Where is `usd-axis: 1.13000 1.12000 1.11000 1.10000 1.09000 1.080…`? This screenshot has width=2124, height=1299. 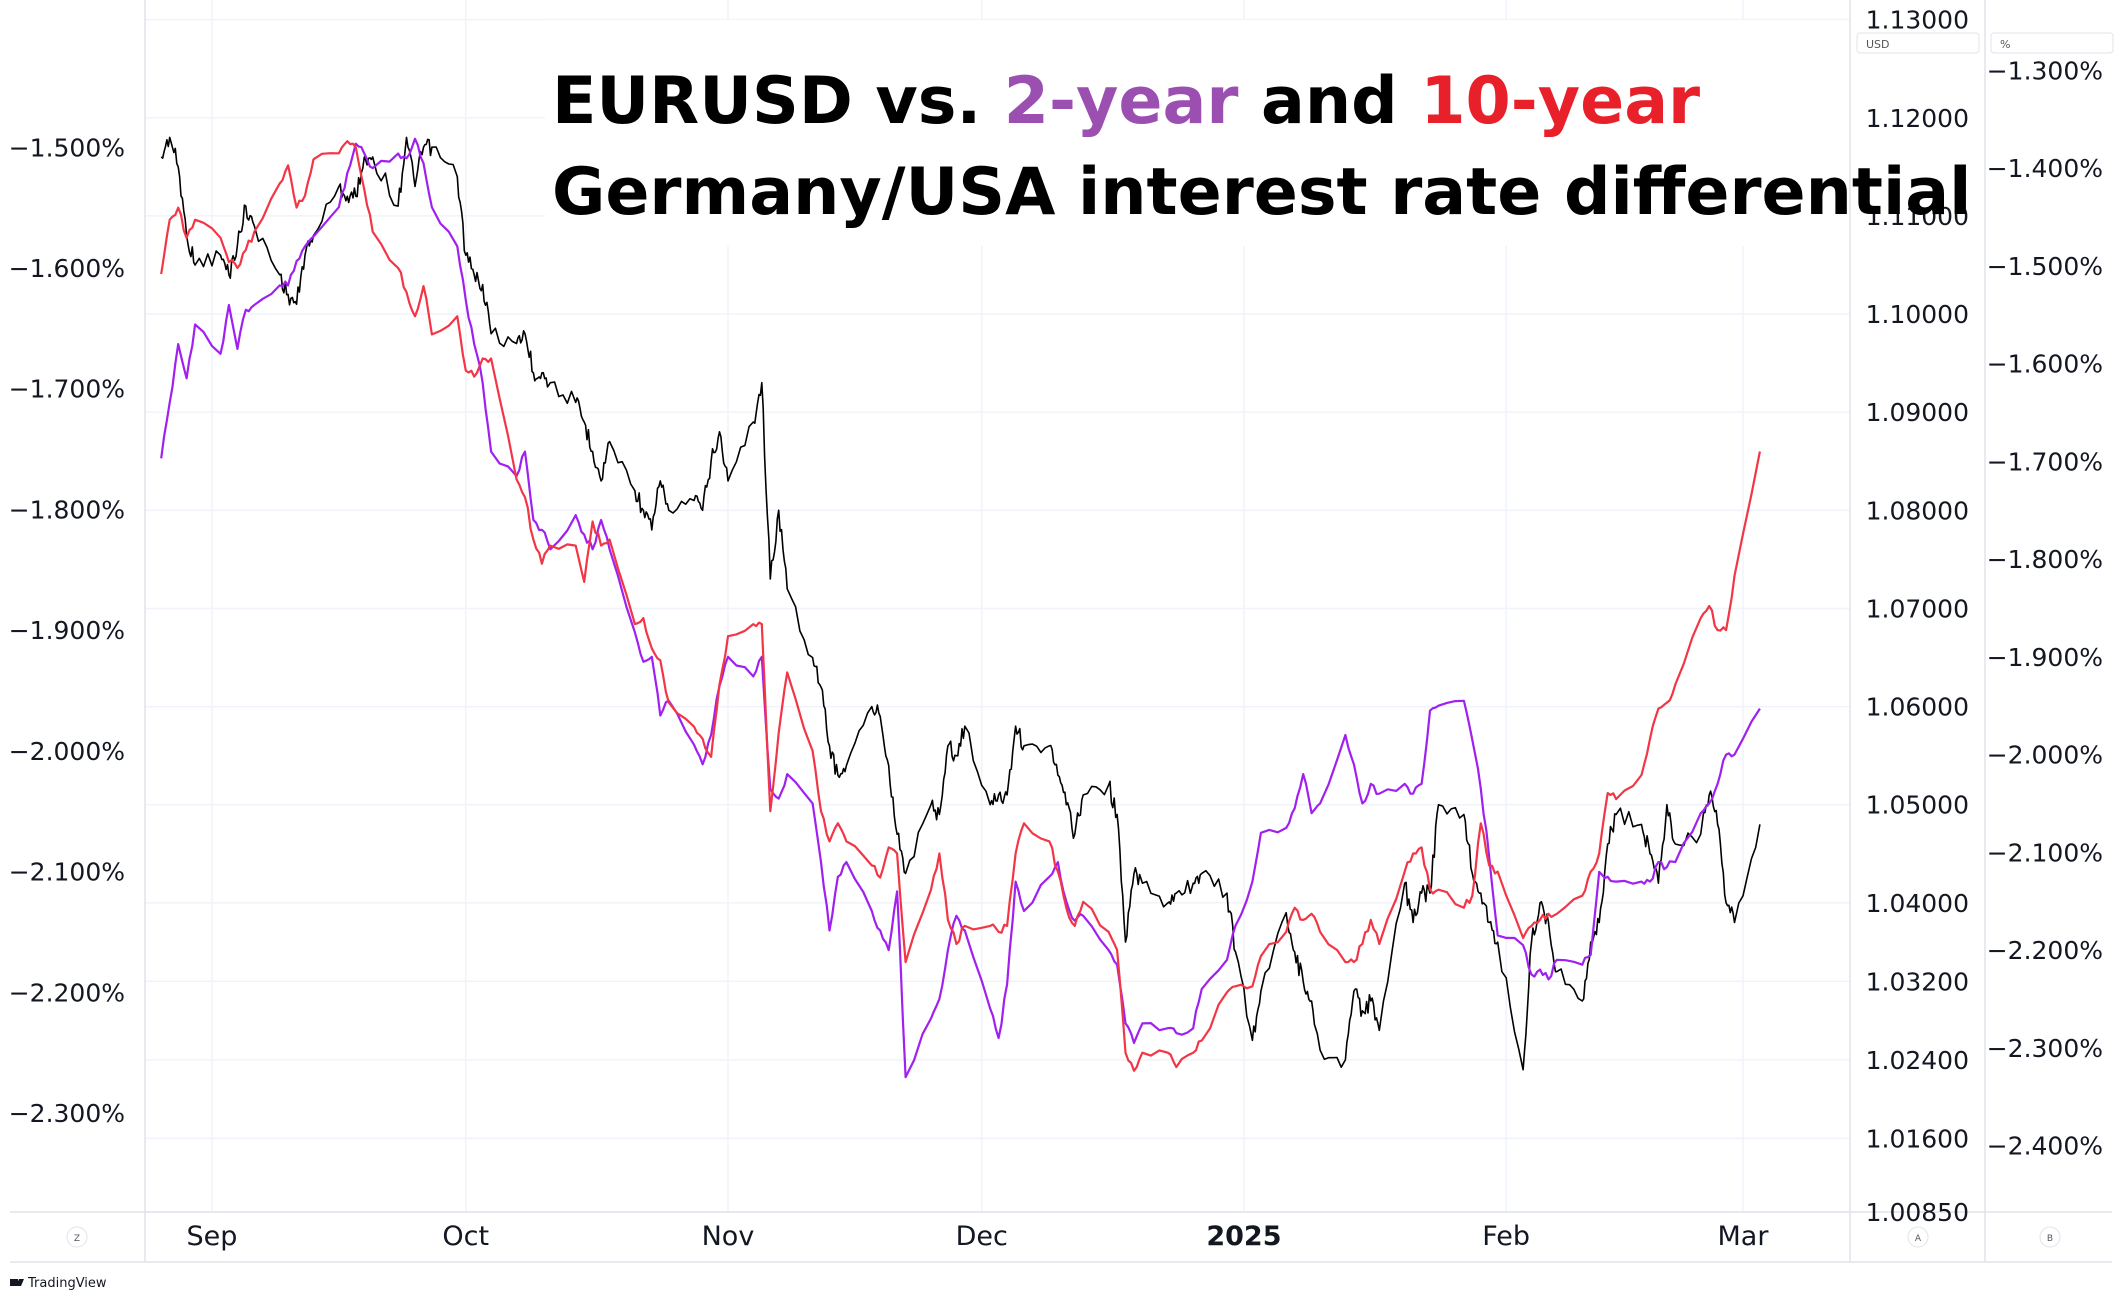
usd-axis: 1.13000 1.12000 1.11000 1.10000 1.09000 1.080… is located at coordinates (1917, 616).